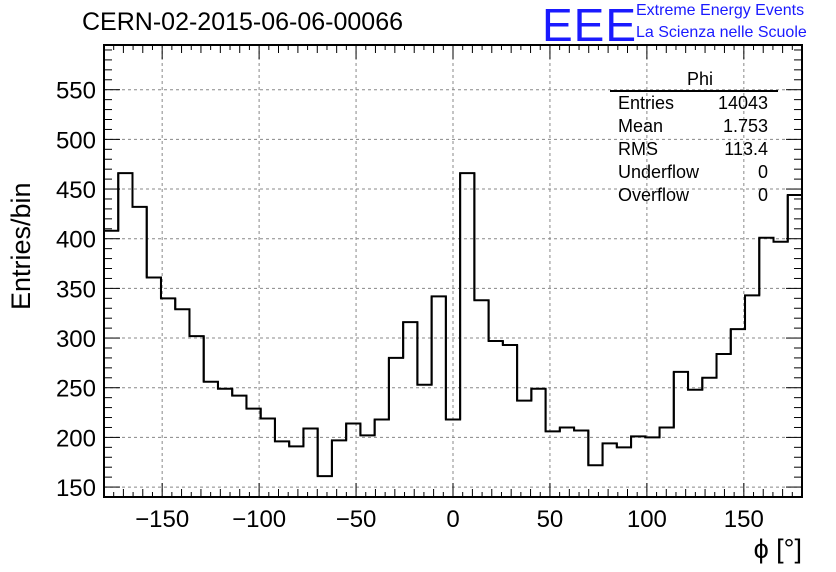  What do you see at coordinates (746, 149) in the screenshot?
I see `stats-value: 113.4` at bounding box center [746, 149].